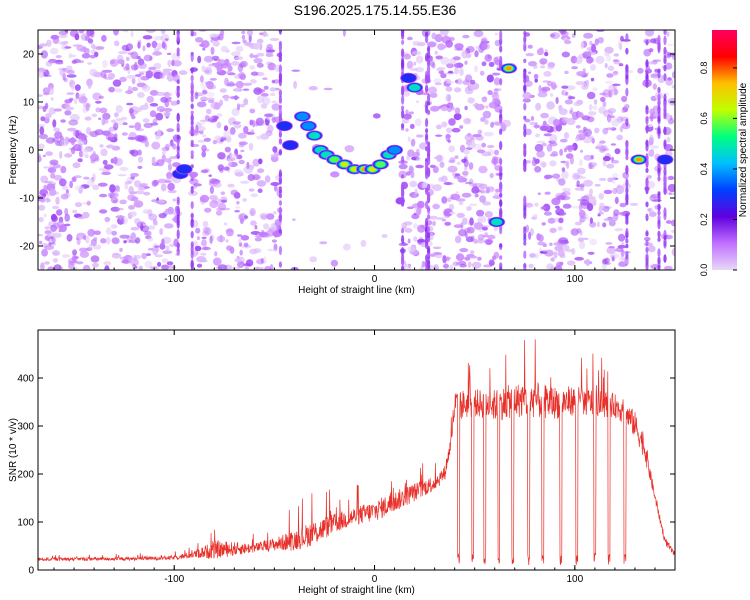  I want to click on spectral-peak, so click(509, 68).